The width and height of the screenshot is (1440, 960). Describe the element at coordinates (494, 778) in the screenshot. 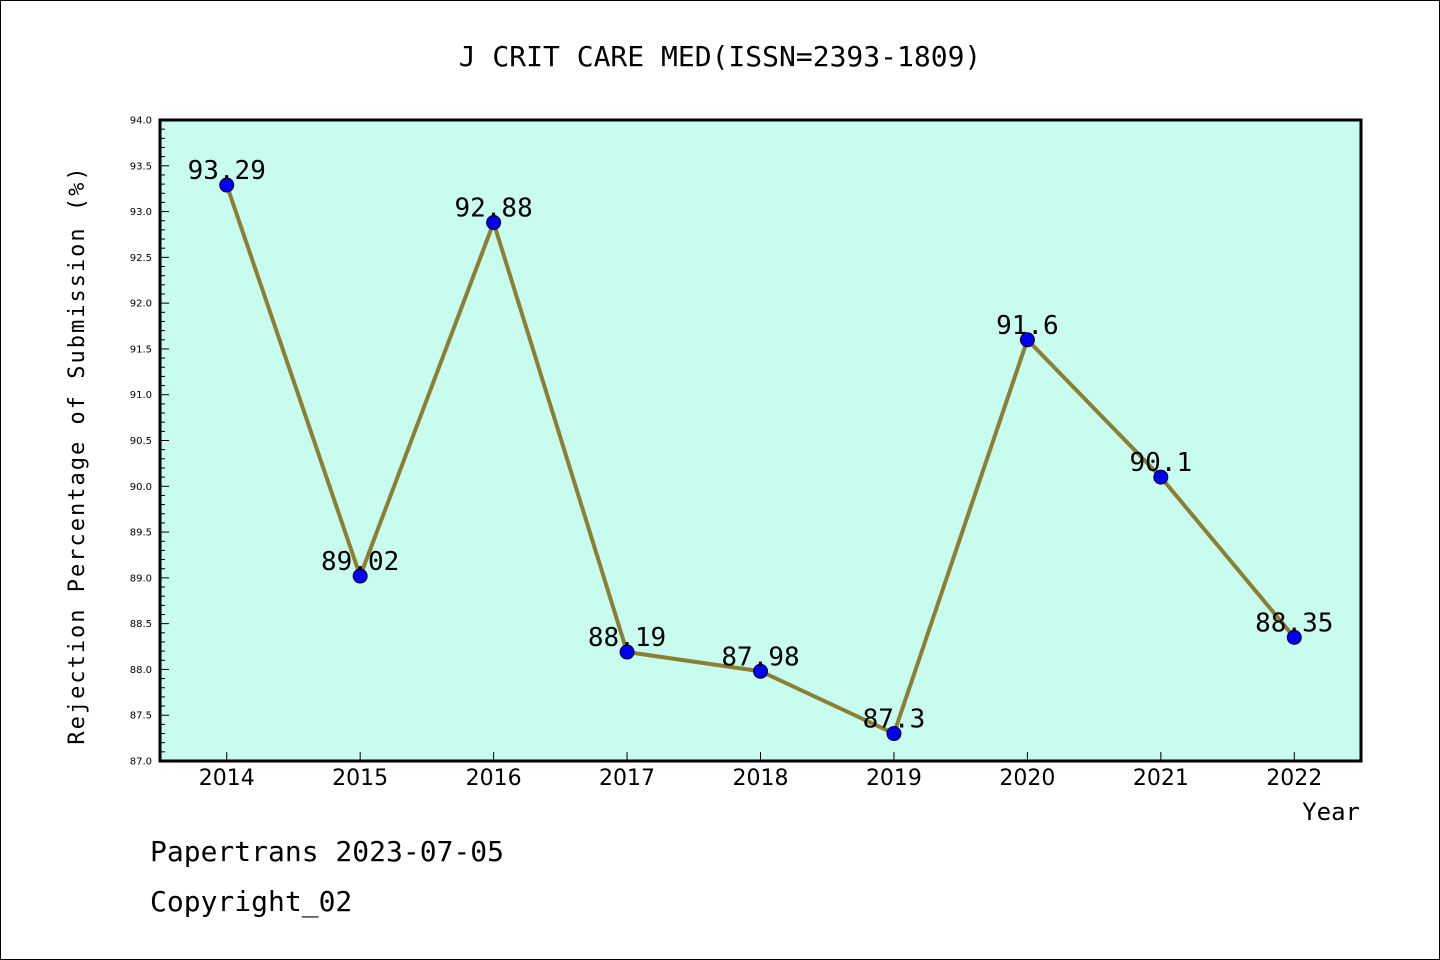

I see `x-tick-label: 2016` at that location.